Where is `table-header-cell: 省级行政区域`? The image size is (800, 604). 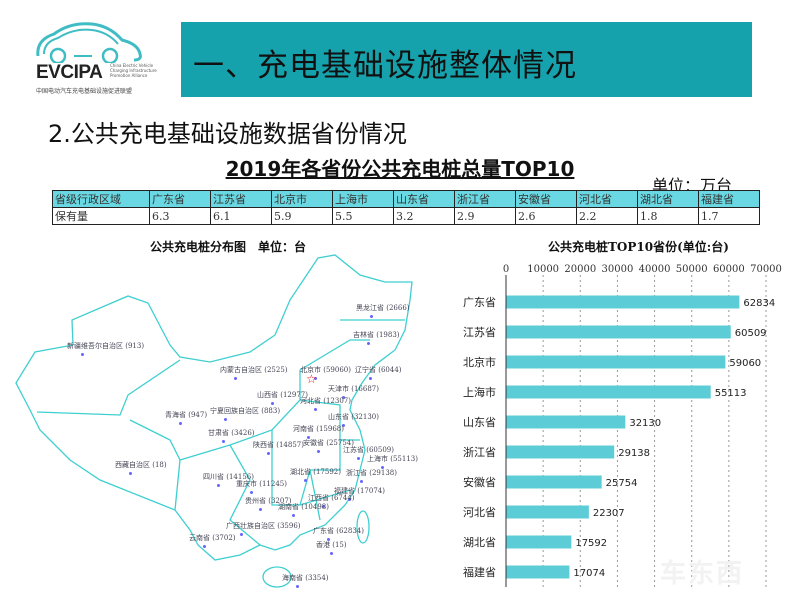 table-header-cell: 省级行政区域 is located at coordinates (101, 199).